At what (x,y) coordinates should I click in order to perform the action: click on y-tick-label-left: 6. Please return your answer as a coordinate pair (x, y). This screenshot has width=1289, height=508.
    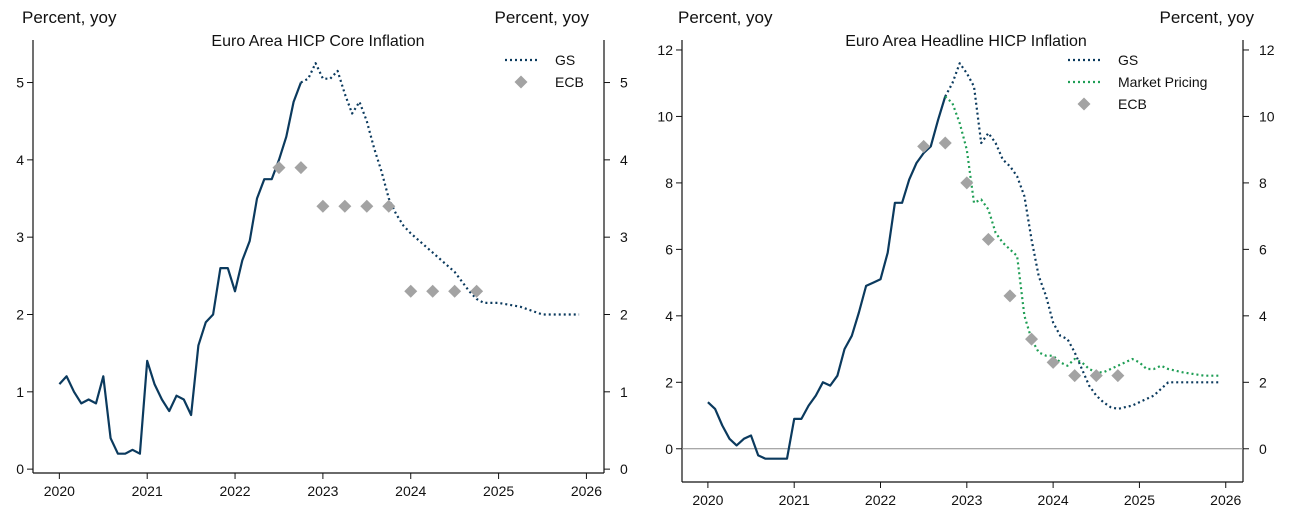
    Looking at the image, I should click on (669, 249).